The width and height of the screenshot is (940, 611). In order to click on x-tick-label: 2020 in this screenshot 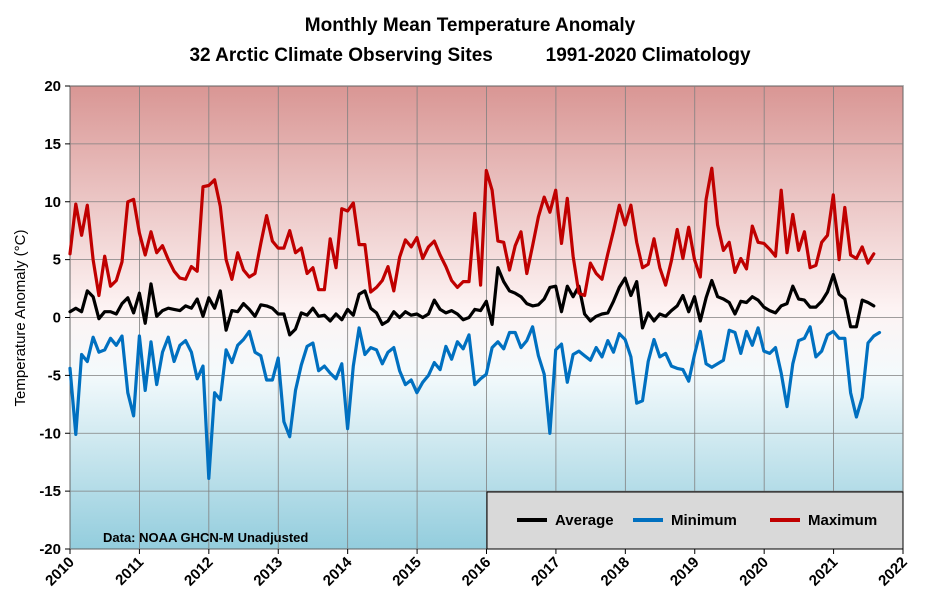, I will do `click(754, 572)`.